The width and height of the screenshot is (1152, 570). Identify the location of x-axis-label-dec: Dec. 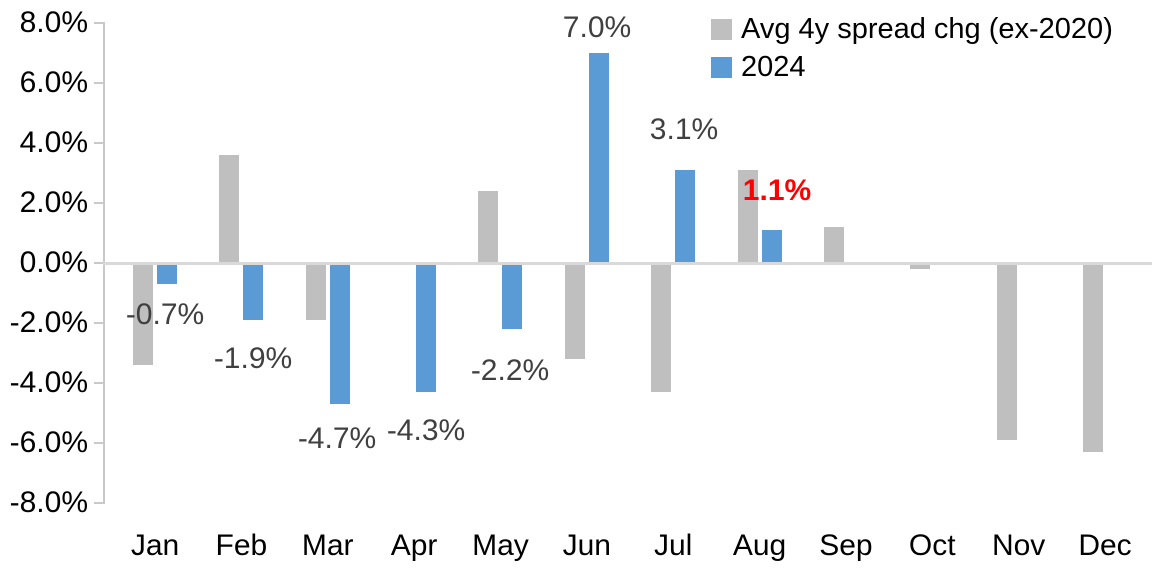
(1105, 545).